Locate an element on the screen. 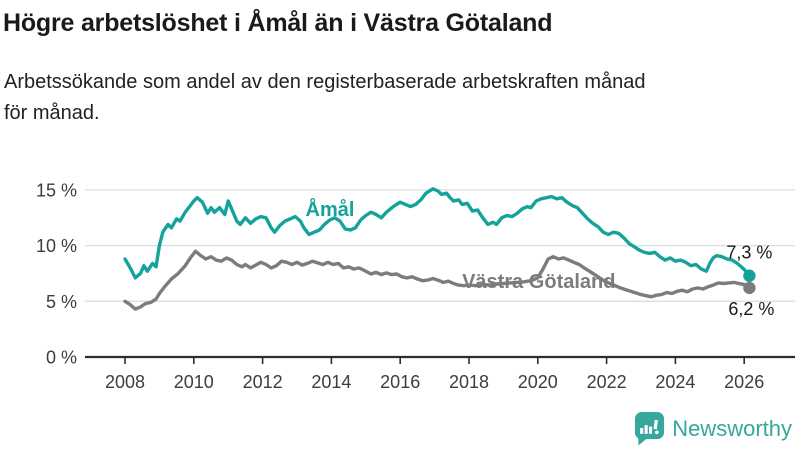 This screenshot has height=450, width=800. newsworthy-logo-text: Newsworthy is located at coordinates (732, 428).